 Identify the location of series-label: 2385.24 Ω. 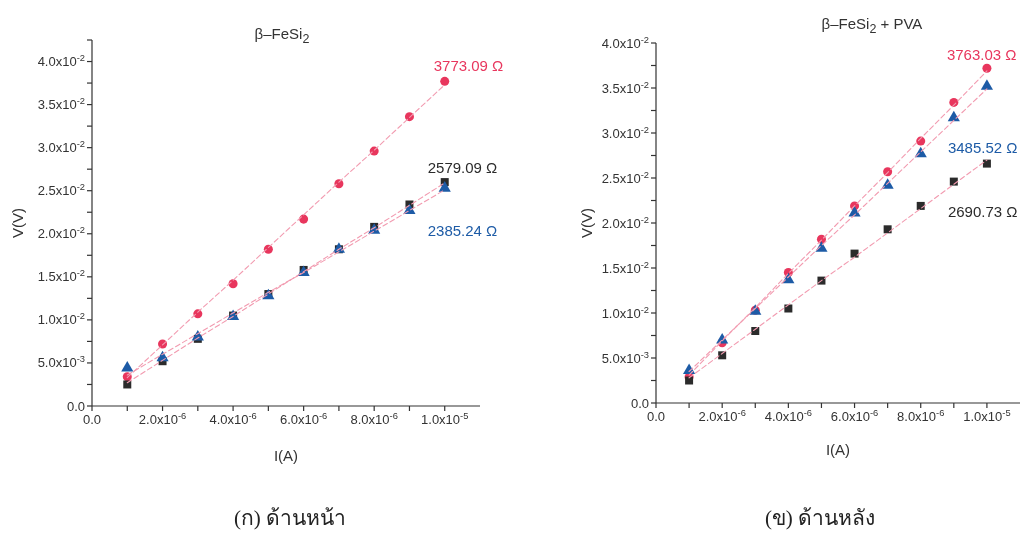
(462, 231).